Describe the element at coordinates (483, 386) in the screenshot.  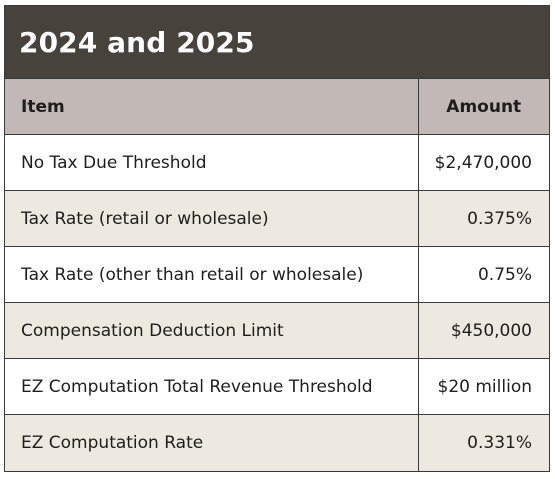
I see `row-amount: $20 million` at that location.